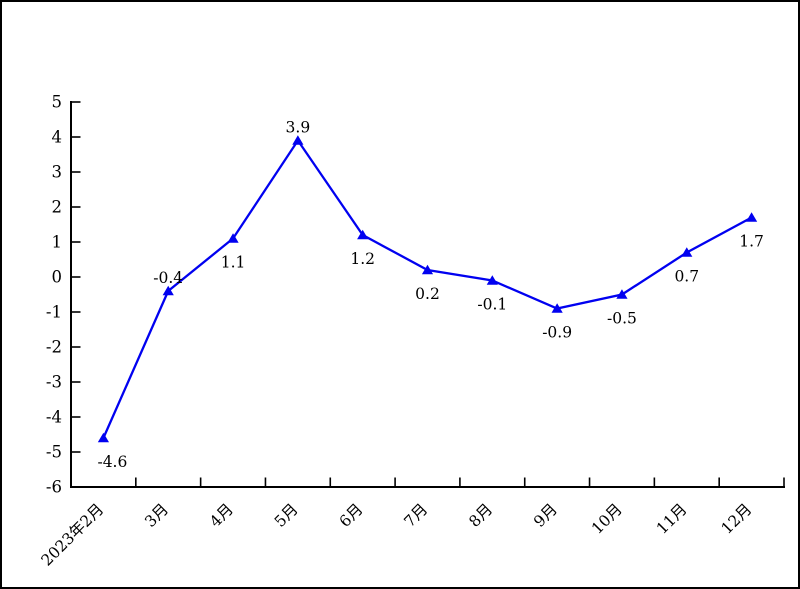 The height and width of the screenshot is (589, 800). I want to click on x-tick-label: 10月, so click(607, 519).